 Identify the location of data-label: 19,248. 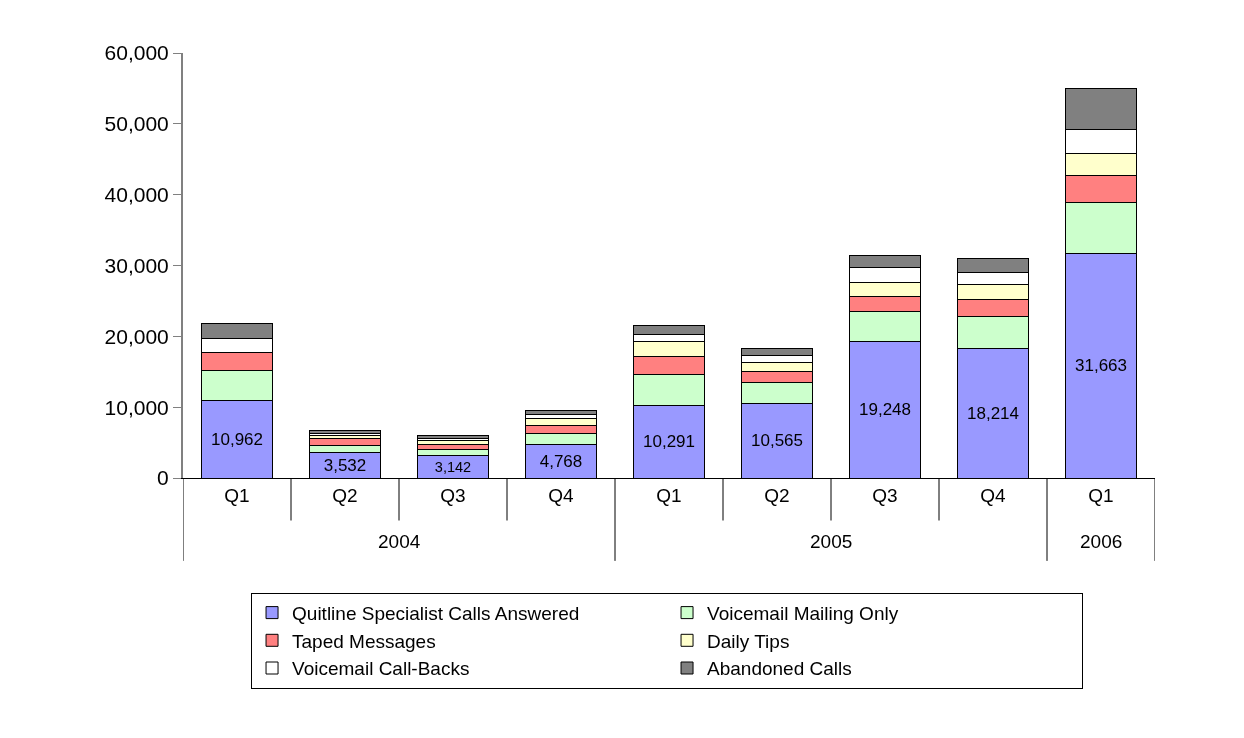
(885, 410).